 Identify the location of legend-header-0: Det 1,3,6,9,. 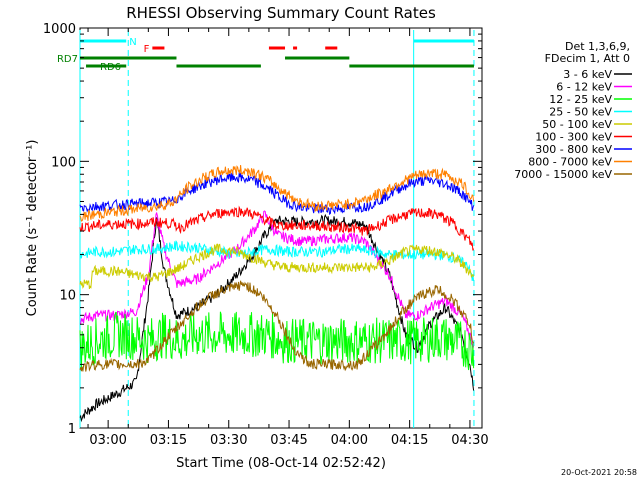
(597, 46).